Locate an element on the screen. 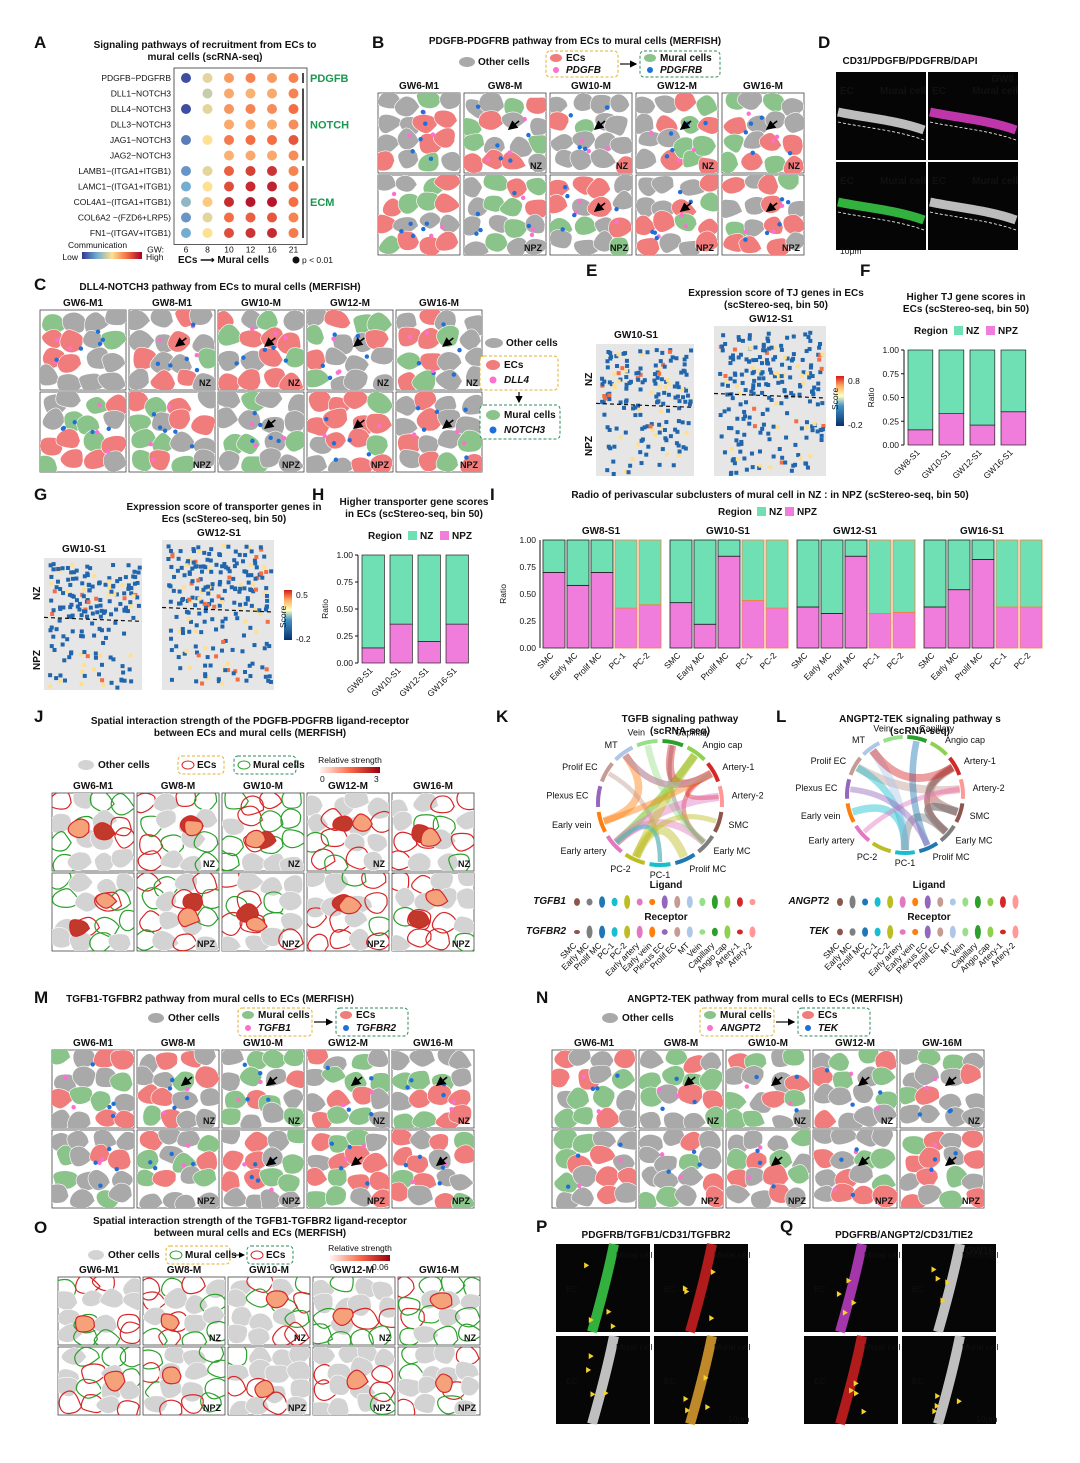 This screenshot has width=1080, height=1463. ec-outline is located at coordinates (129, 1333).